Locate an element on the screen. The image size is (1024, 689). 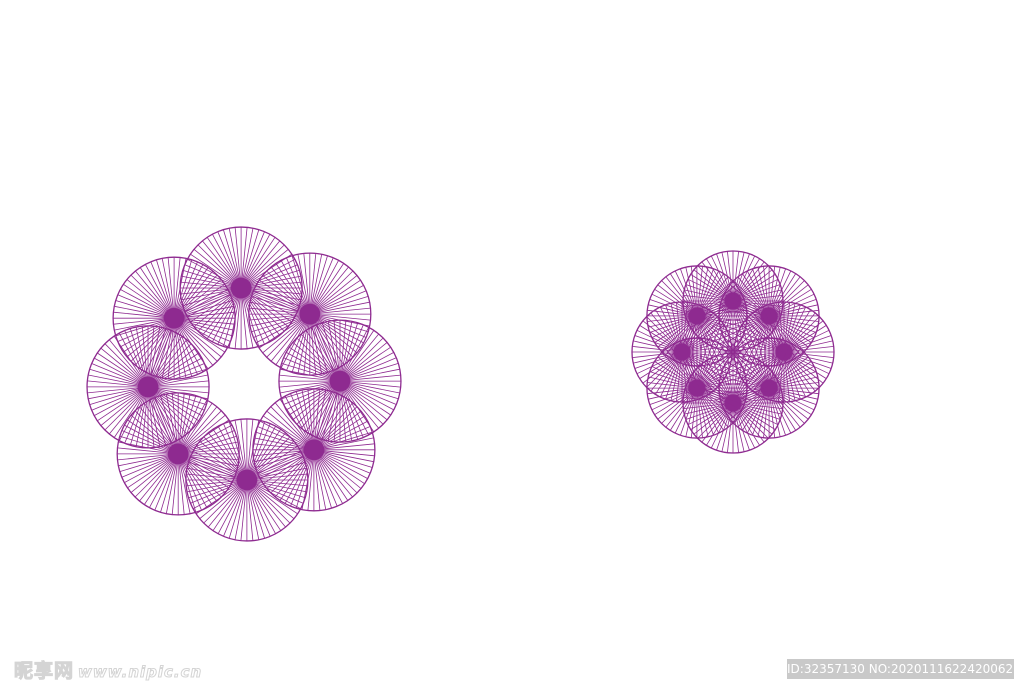
logo-url: www.nipic.cn is located at coordinates (140, 672).